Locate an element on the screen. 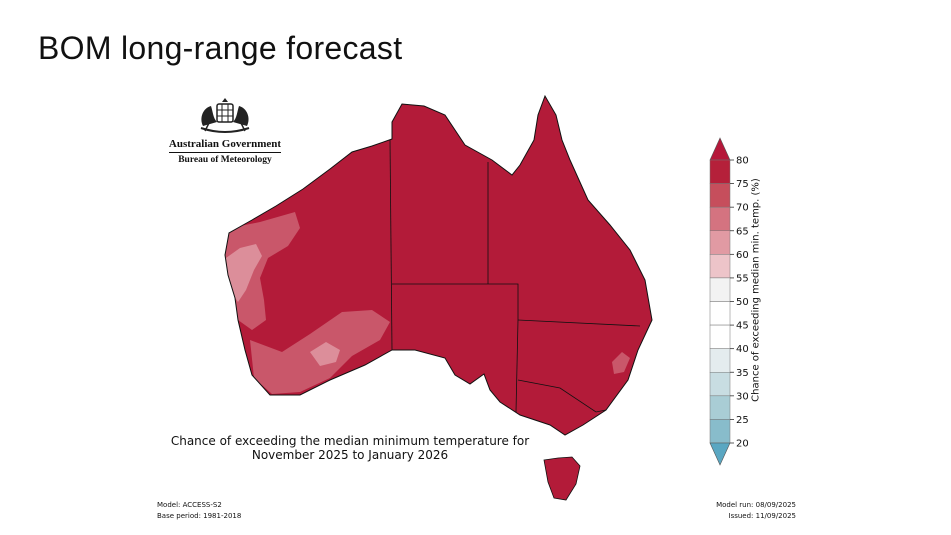 This screenshot has height=535, width=951. wa-south-light-region is located at coordinates (325, 354).